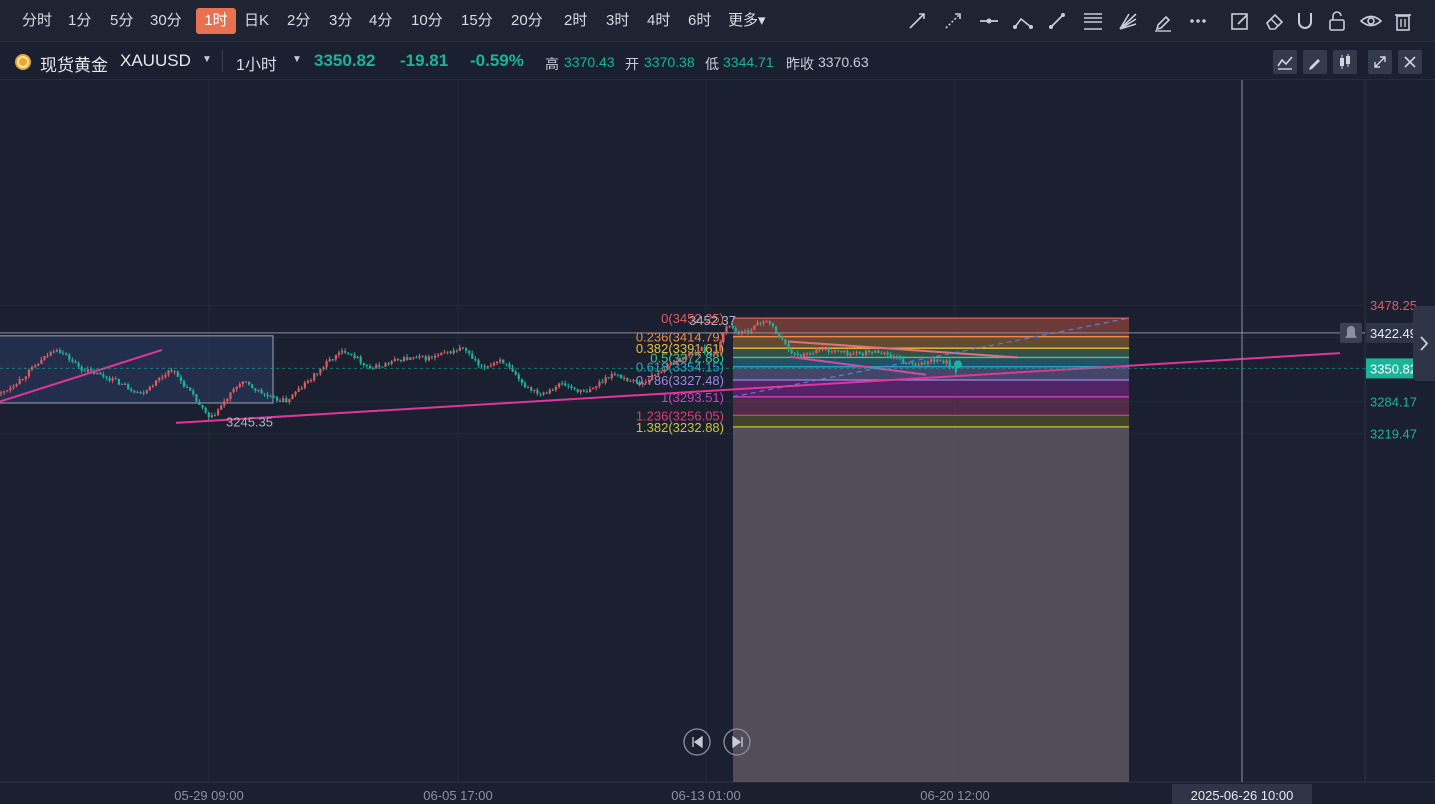 This screenshot has width=1435, height=804. What do you see at coordinates (1345, 62) in the screenshot?
I see `candle-style-icon` at bounding box center [1345, 62].